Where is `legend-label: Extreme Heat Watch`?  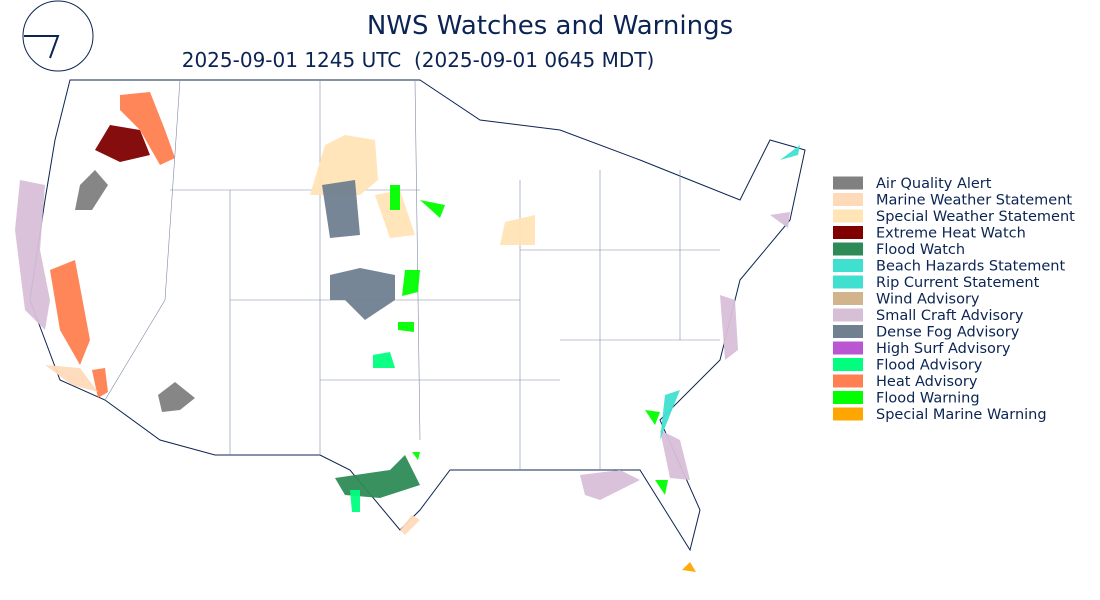 legend-label: Extreme Heat Watch is located at coordinates (951, 234).